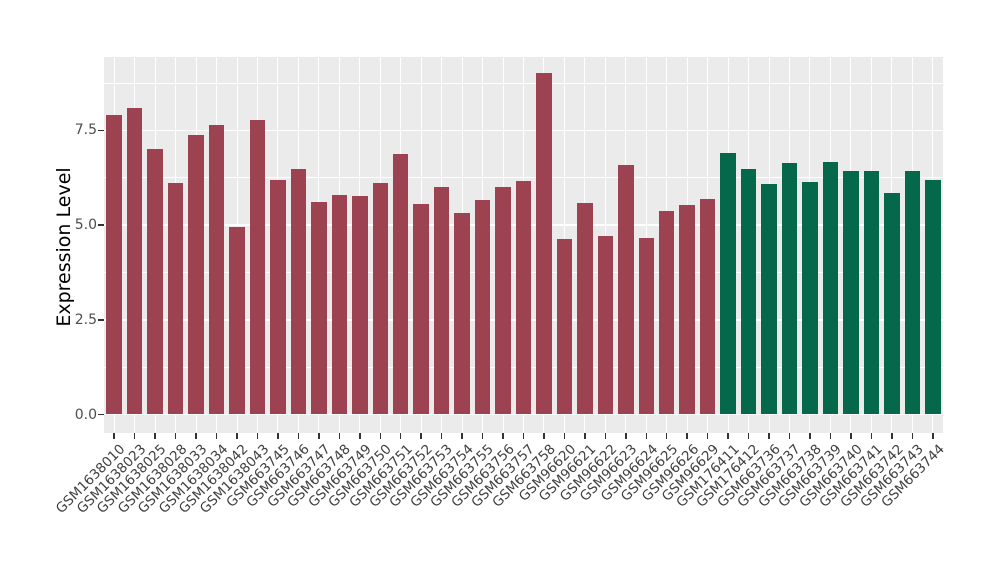 The height and width of the screenshot is (580, 1000). What do you see at coordinates (85, 225) in the screenshot?
I see `y-tick-label: 5.0` at bounding box center [85, 225].